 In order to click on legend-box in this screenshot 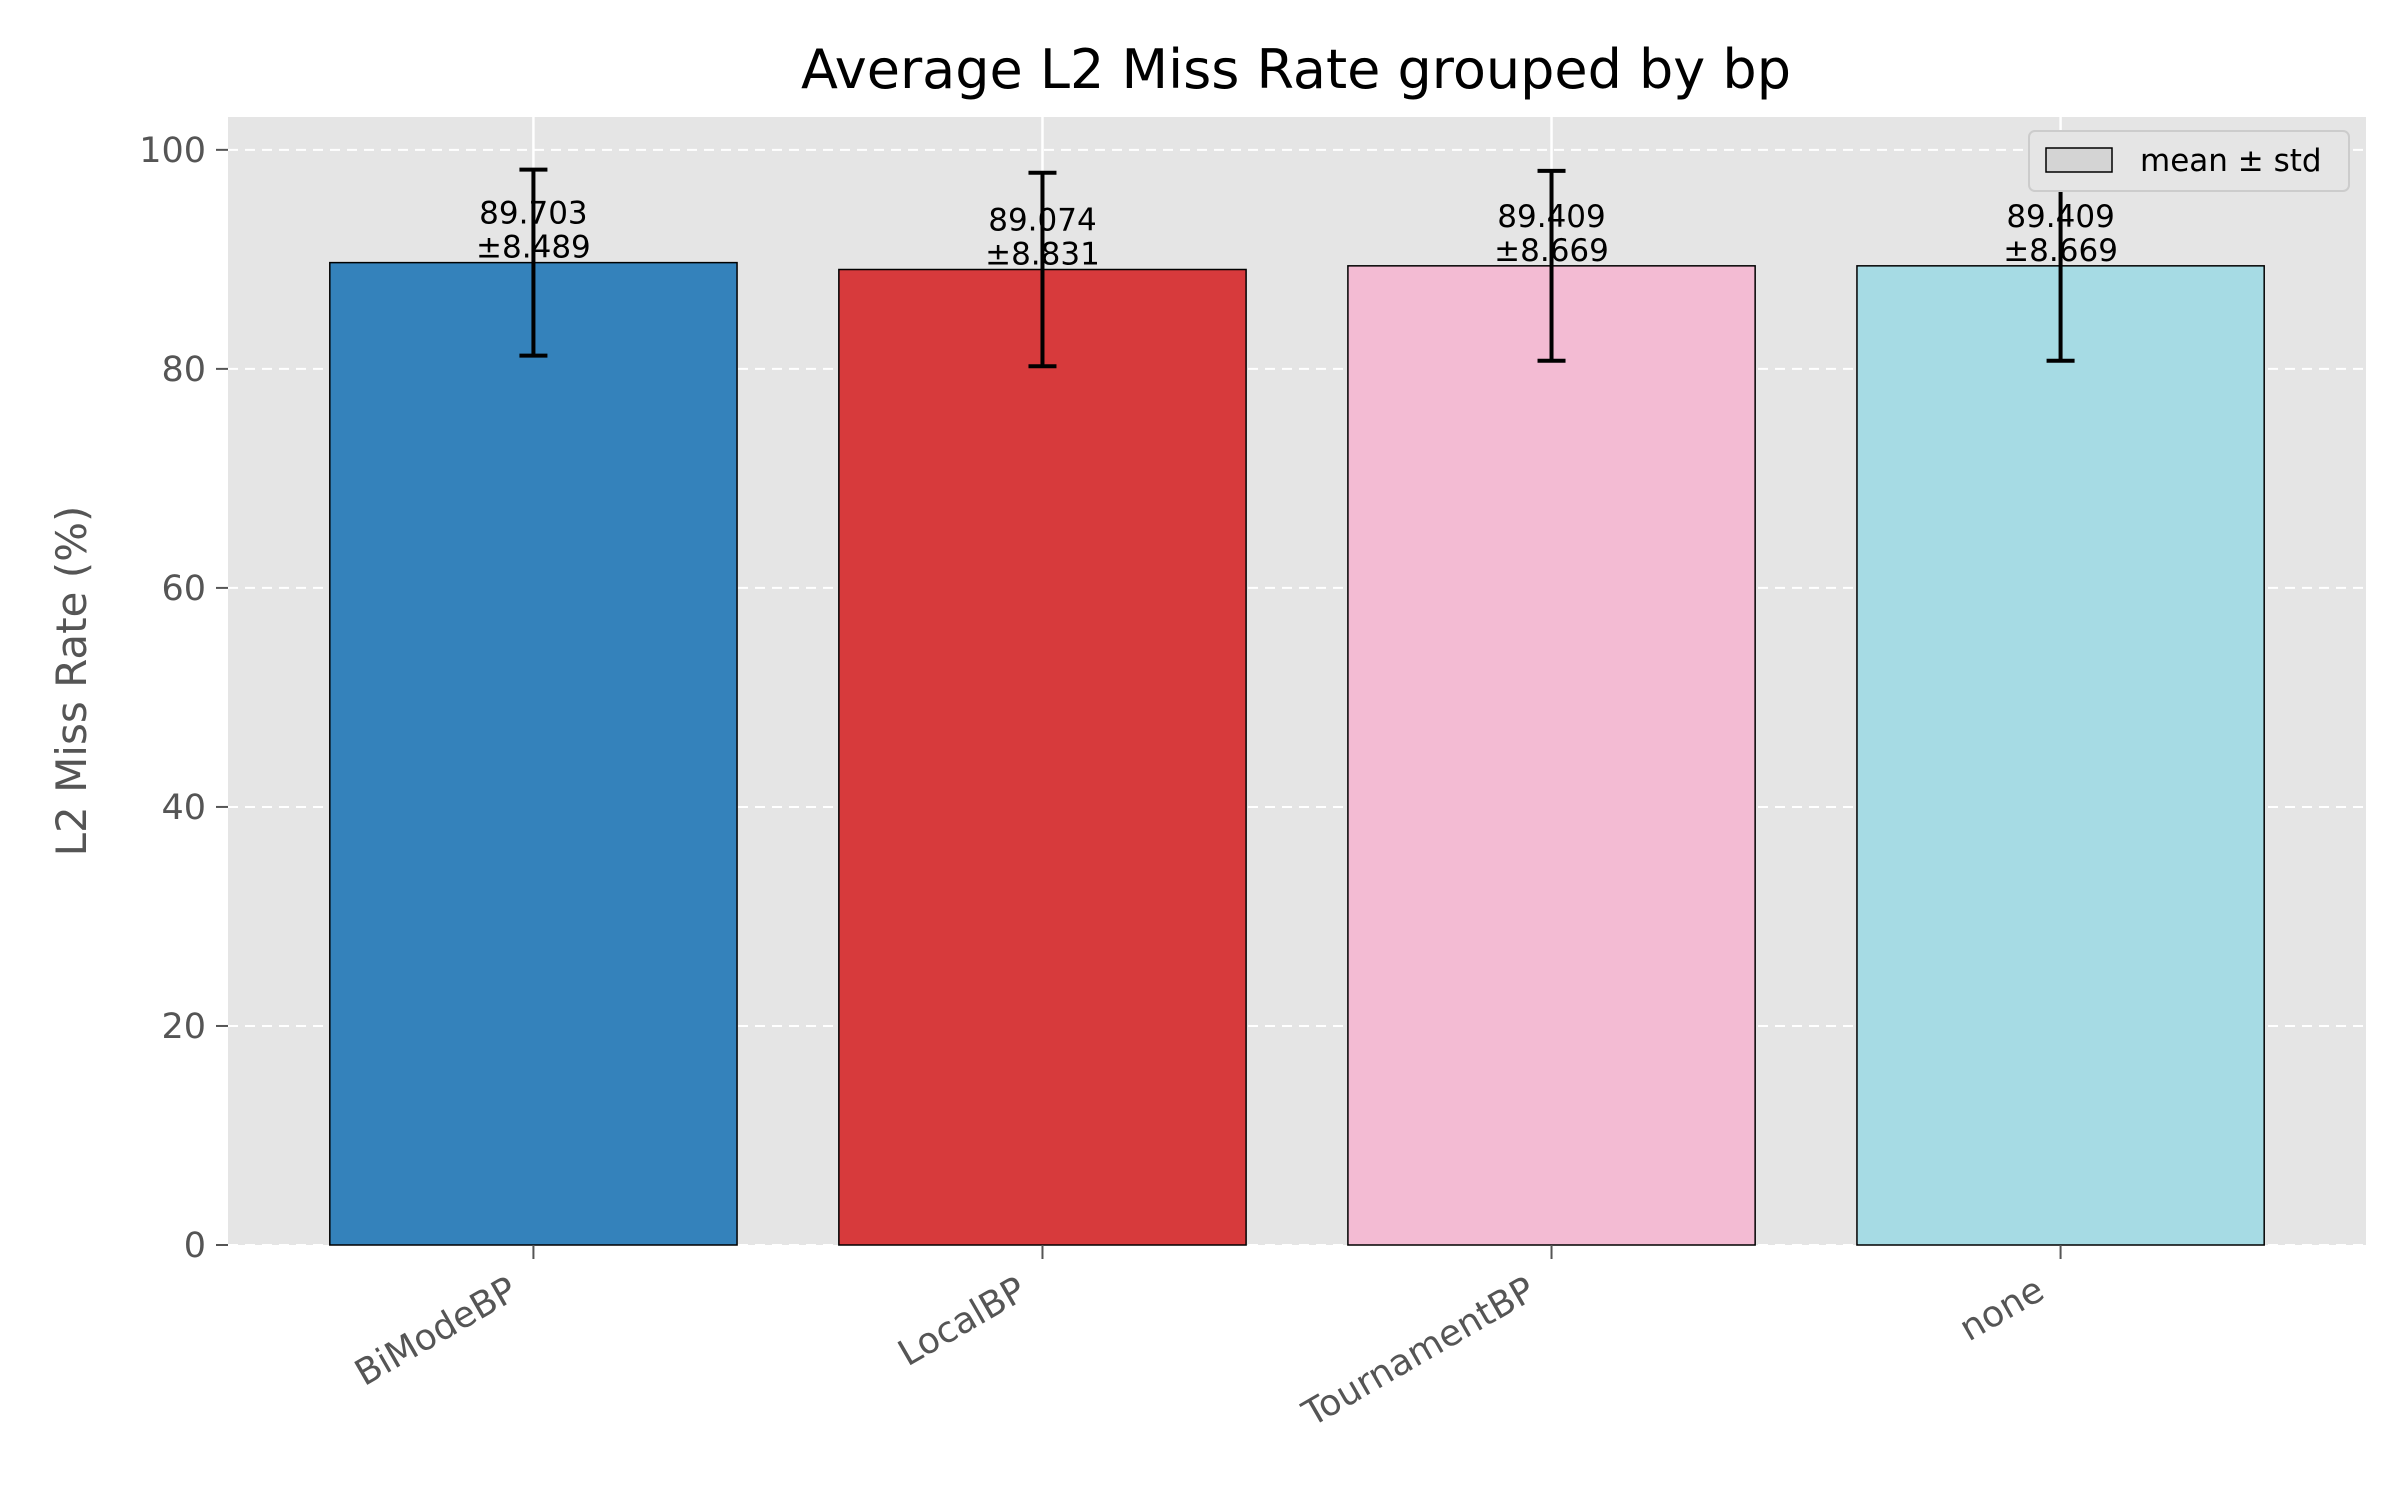, I will do `click(2189, 161)`.